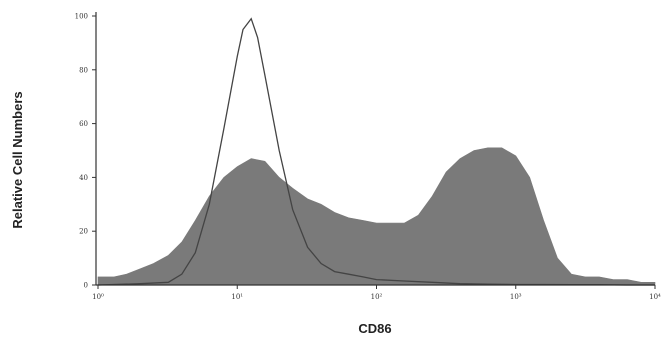  I want to click on x-tick-label-4: 10⁴, so click(655, 297).